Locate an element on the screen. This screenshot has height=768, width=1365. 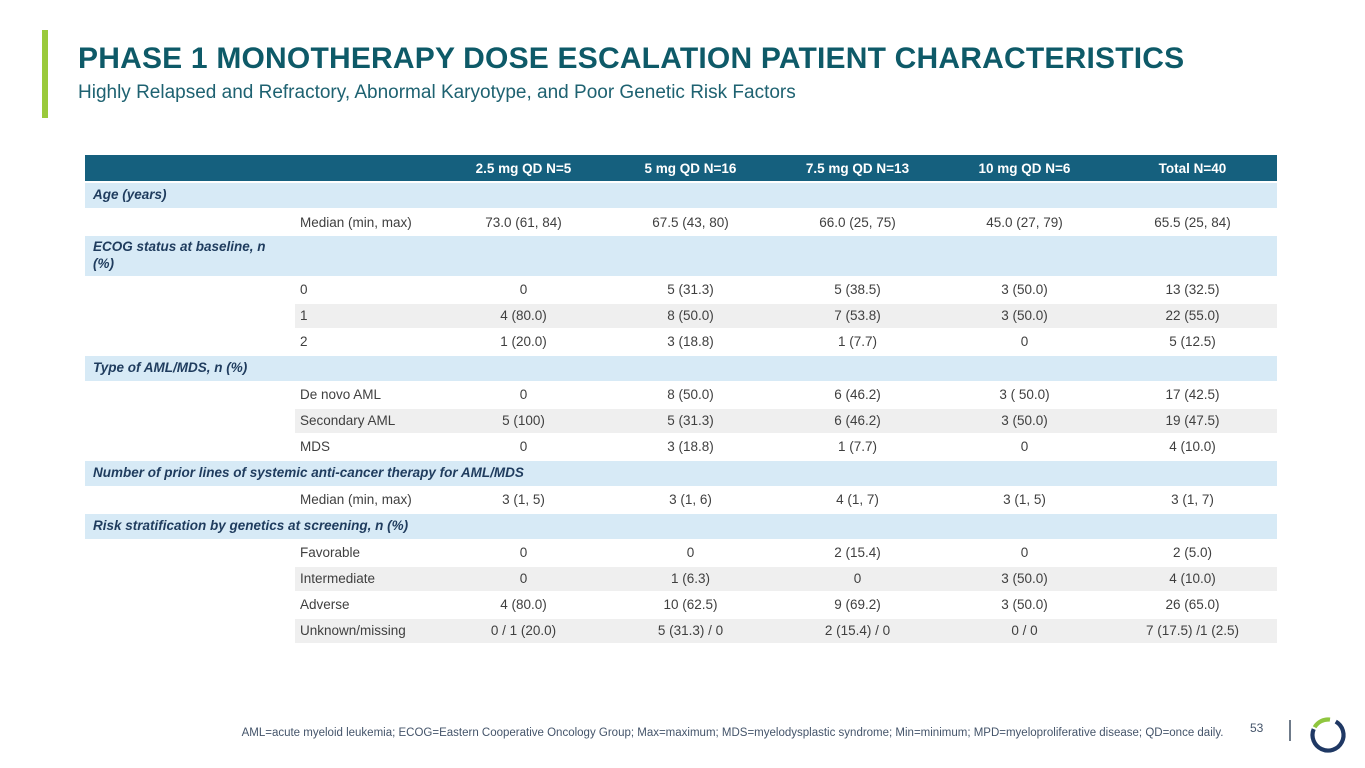
column-header: 10 mg QD N=6 is located at coordinates (1024, 169).